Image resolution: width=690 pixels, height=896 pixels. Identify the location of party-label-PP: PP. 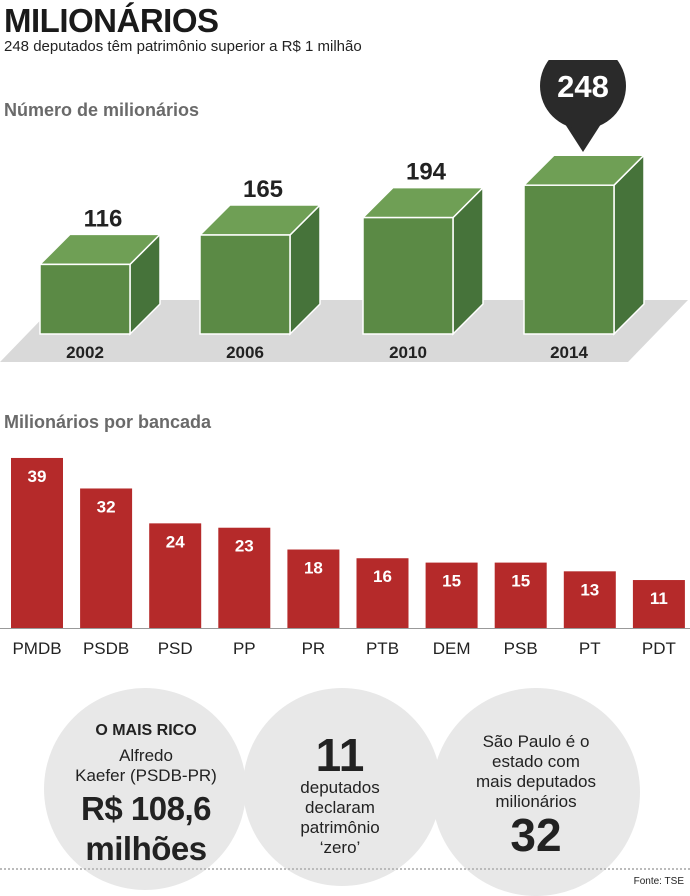
(244, 648).